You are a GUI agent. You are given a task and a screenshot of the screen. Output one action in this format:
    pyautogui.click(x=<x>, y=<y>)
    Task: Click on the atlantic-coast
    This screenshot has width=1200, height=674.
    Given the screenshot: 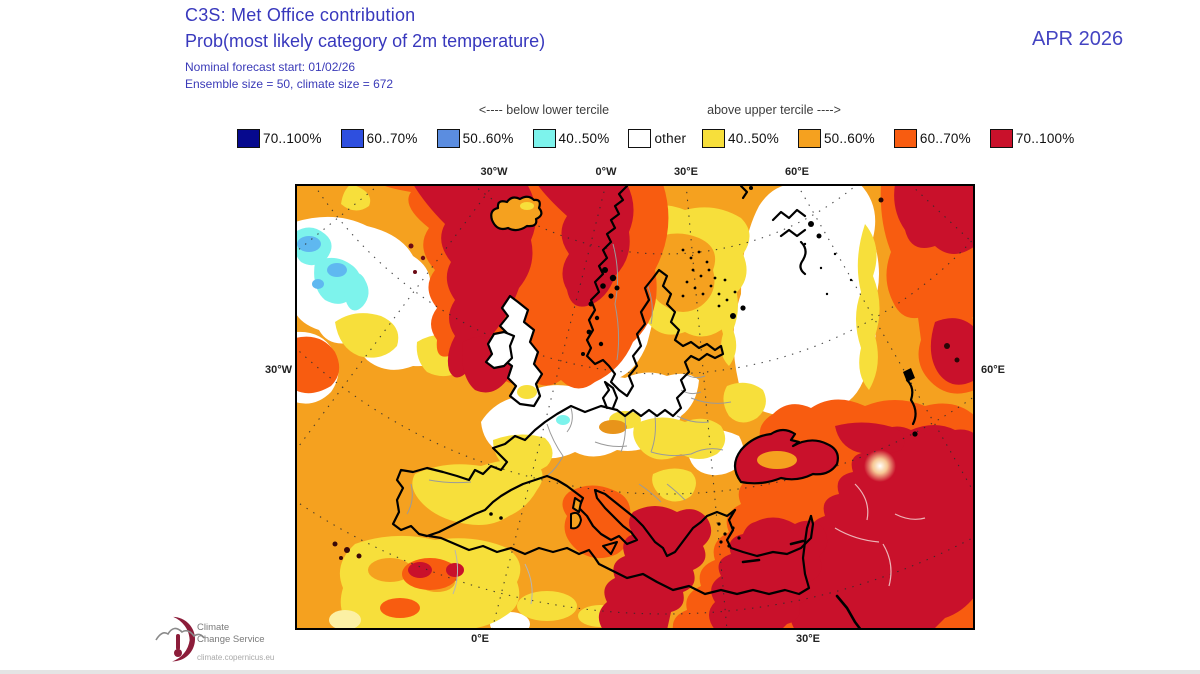 What is the action you would take?
    pyautogui.click(x=564, y=481)
    